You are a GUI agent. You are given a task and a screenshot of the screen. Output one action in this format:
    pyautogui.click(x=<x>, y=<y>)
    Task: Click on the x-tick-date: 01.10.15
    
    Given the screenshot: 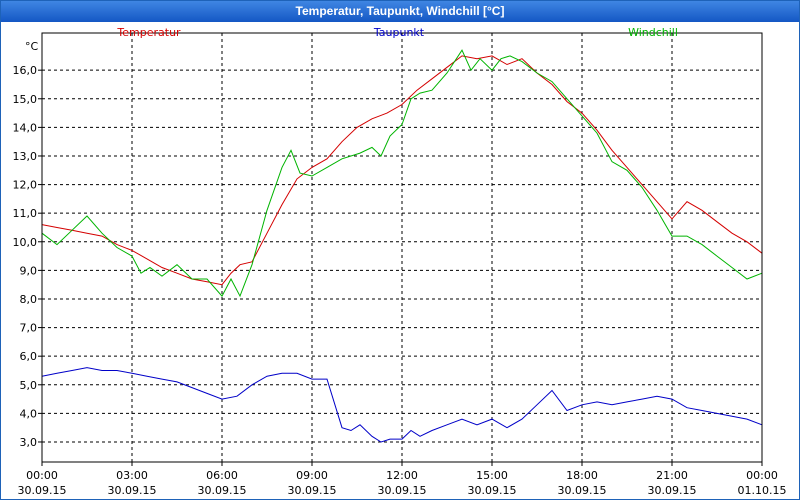 What is the action you would take?
    pyautogui.click(x=762, y=490)
    